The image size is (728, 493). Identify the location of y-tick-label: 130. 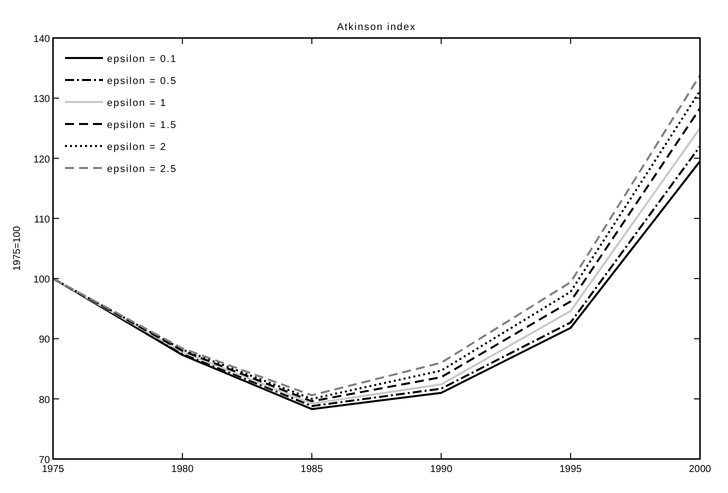
(41, 100).